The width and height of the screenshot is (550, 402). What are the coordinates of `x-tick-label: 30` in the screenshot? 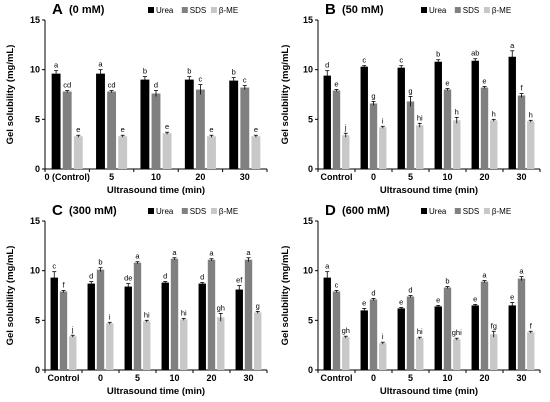 It's located at (248, 378).